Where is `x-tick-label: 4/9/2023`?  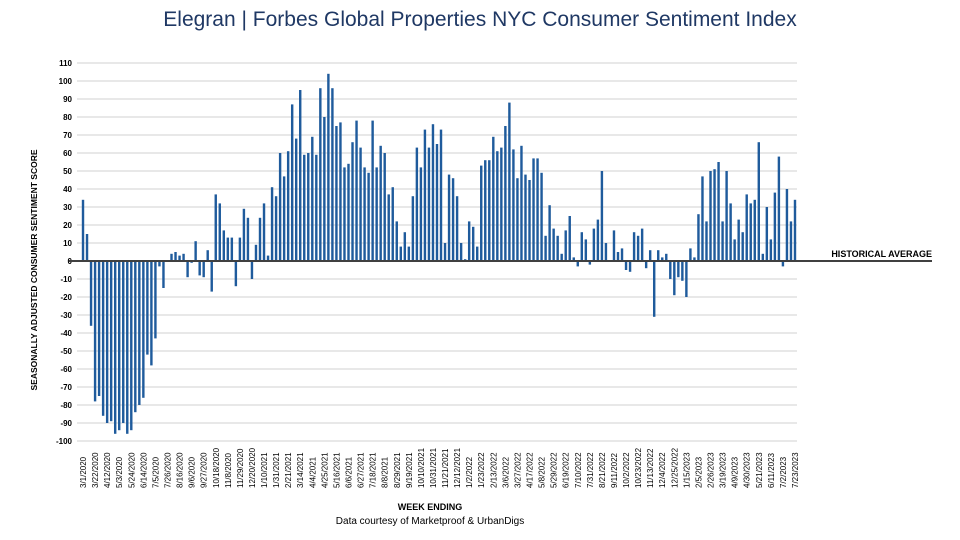 x-tick-label: 4/9/2023 is located at coordinates (735, 472).